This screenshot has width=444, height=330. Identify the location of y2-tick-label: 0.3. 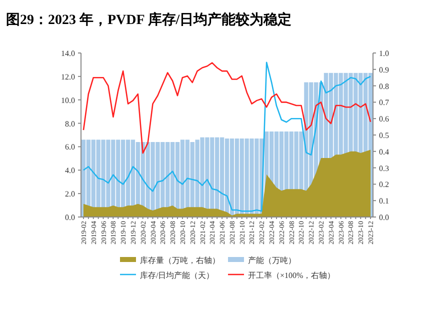
(384, 168).